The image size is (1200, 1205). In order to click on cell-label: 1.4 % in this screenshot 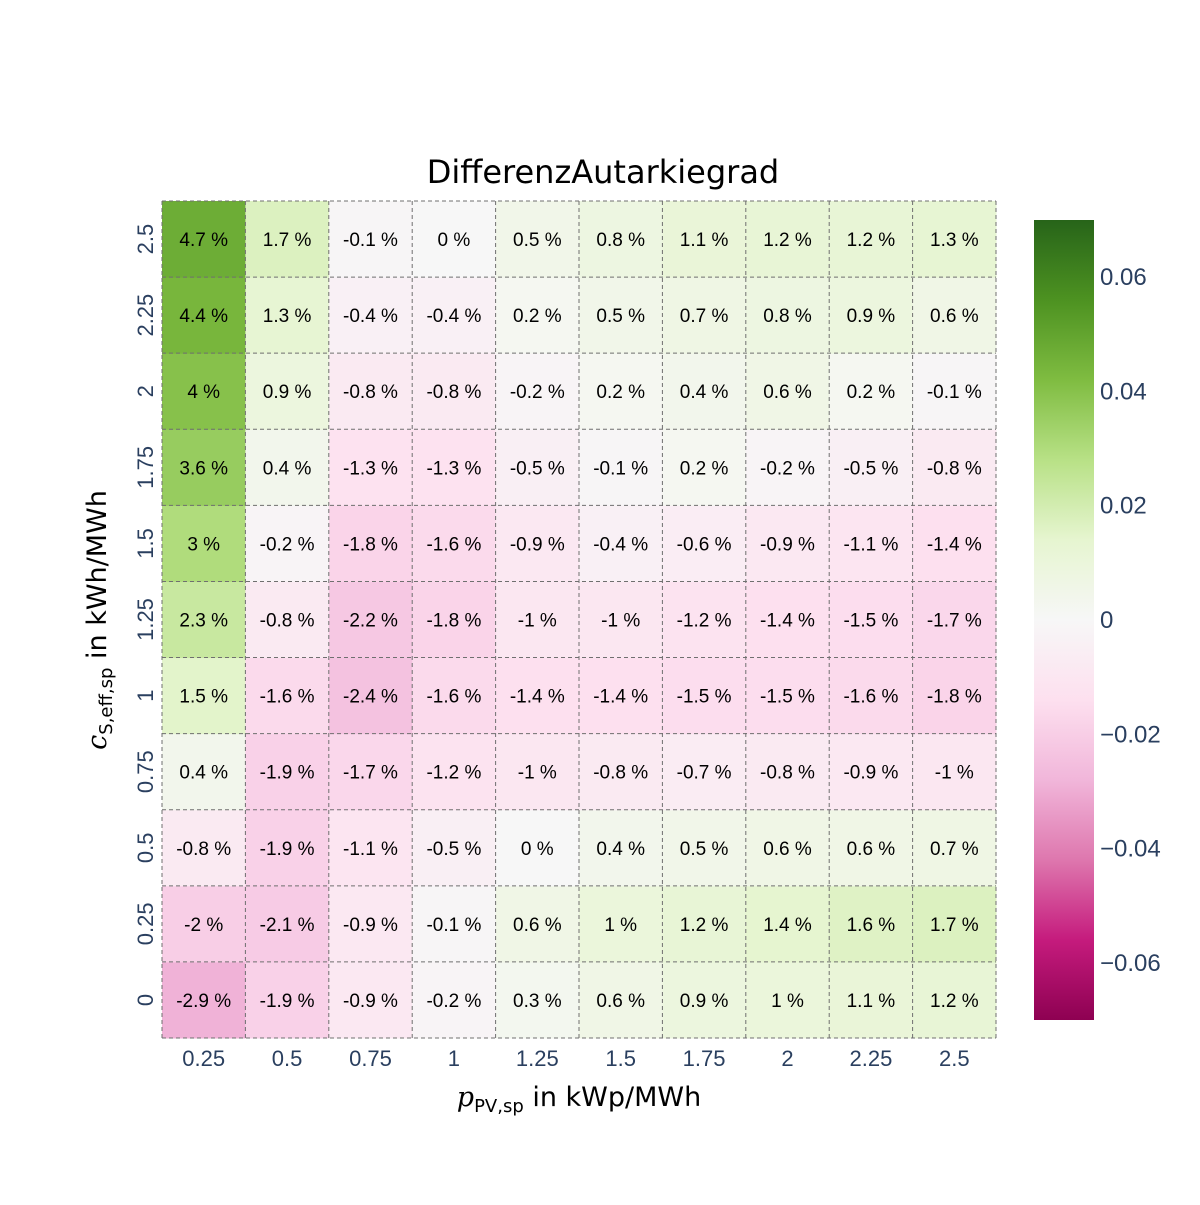, I will do `click(787, 925)`.